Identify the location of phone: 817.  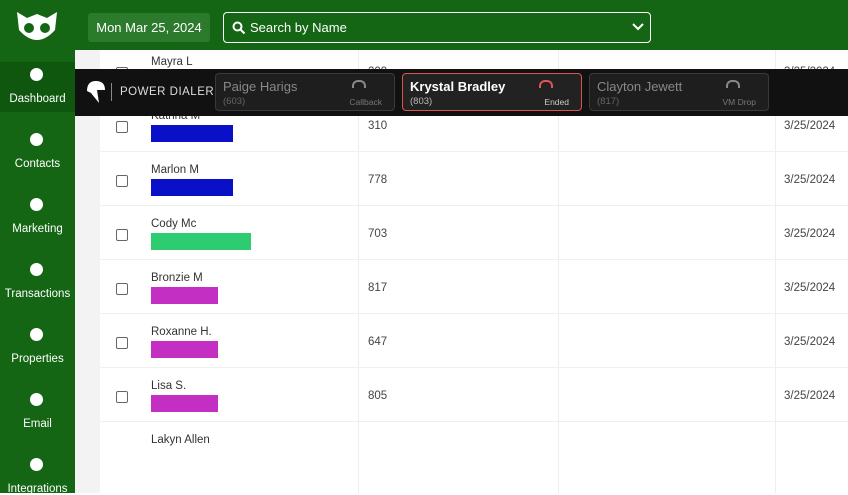
(378, 288).